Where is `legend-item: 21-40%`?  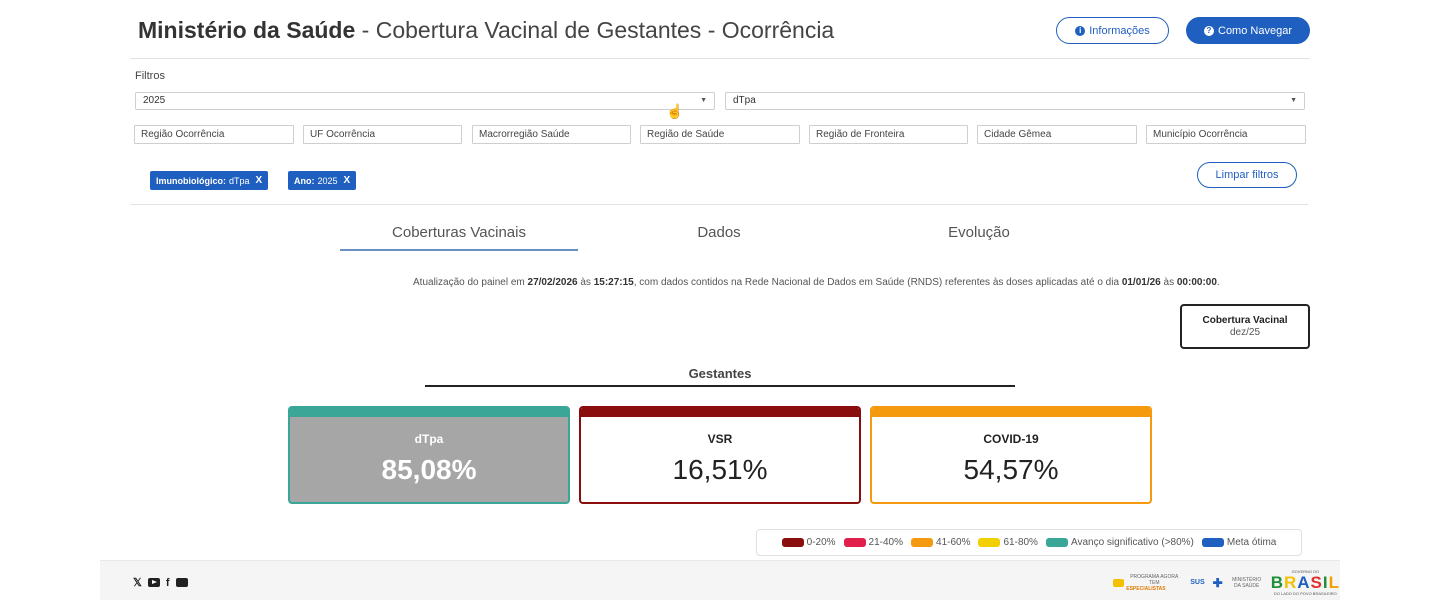
legend-item: 21-40% is located at coordinates (873, 542).